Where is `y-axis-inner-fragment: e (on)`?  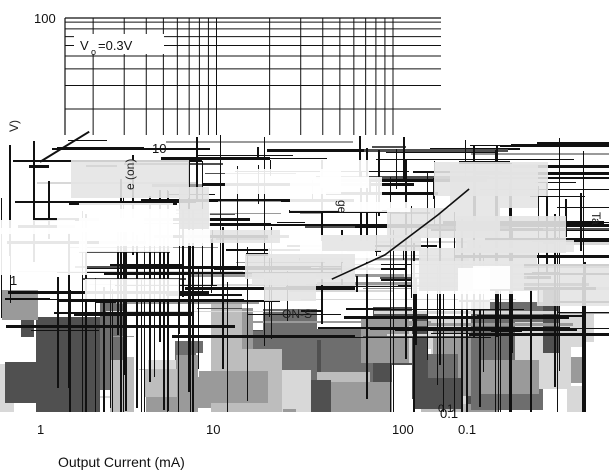
y-axis-inner-fragment: e (on) is located at coordinates (130, 174).